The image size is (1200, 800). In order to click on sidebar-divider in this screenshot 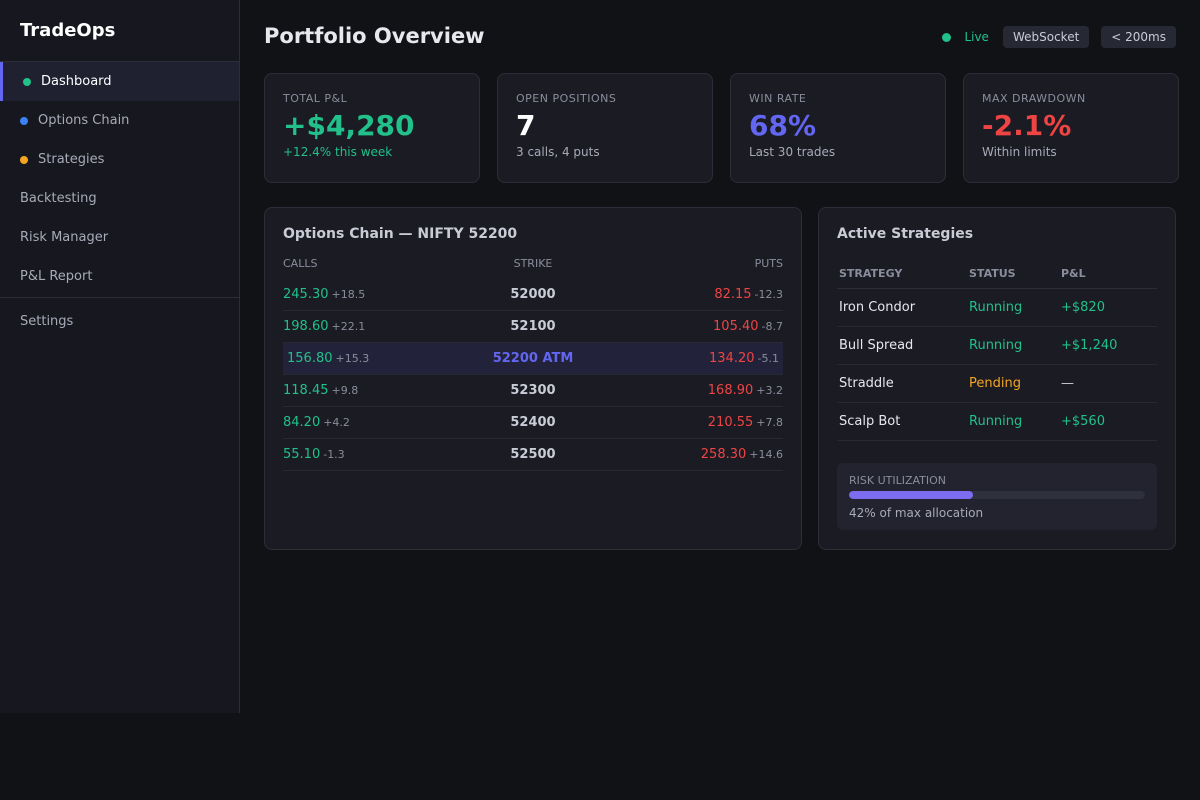, I will do `click(119, 297)`.